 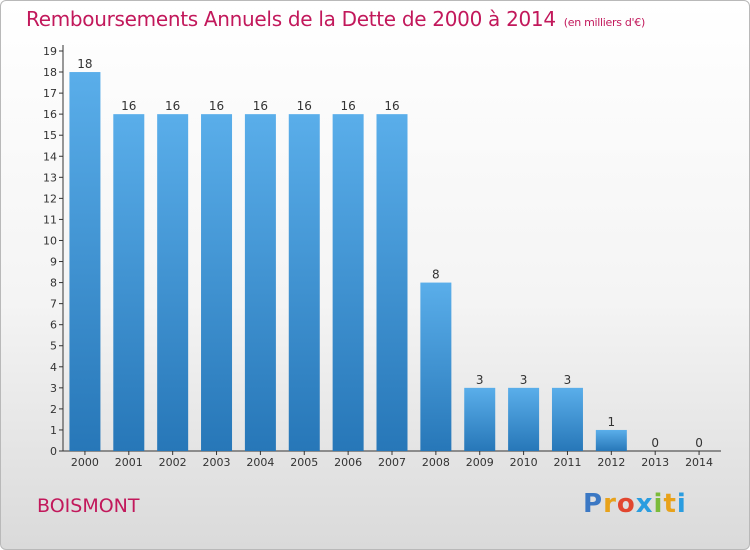 I want to click on x-tick-label: 2009, so click(x=480, y=462).